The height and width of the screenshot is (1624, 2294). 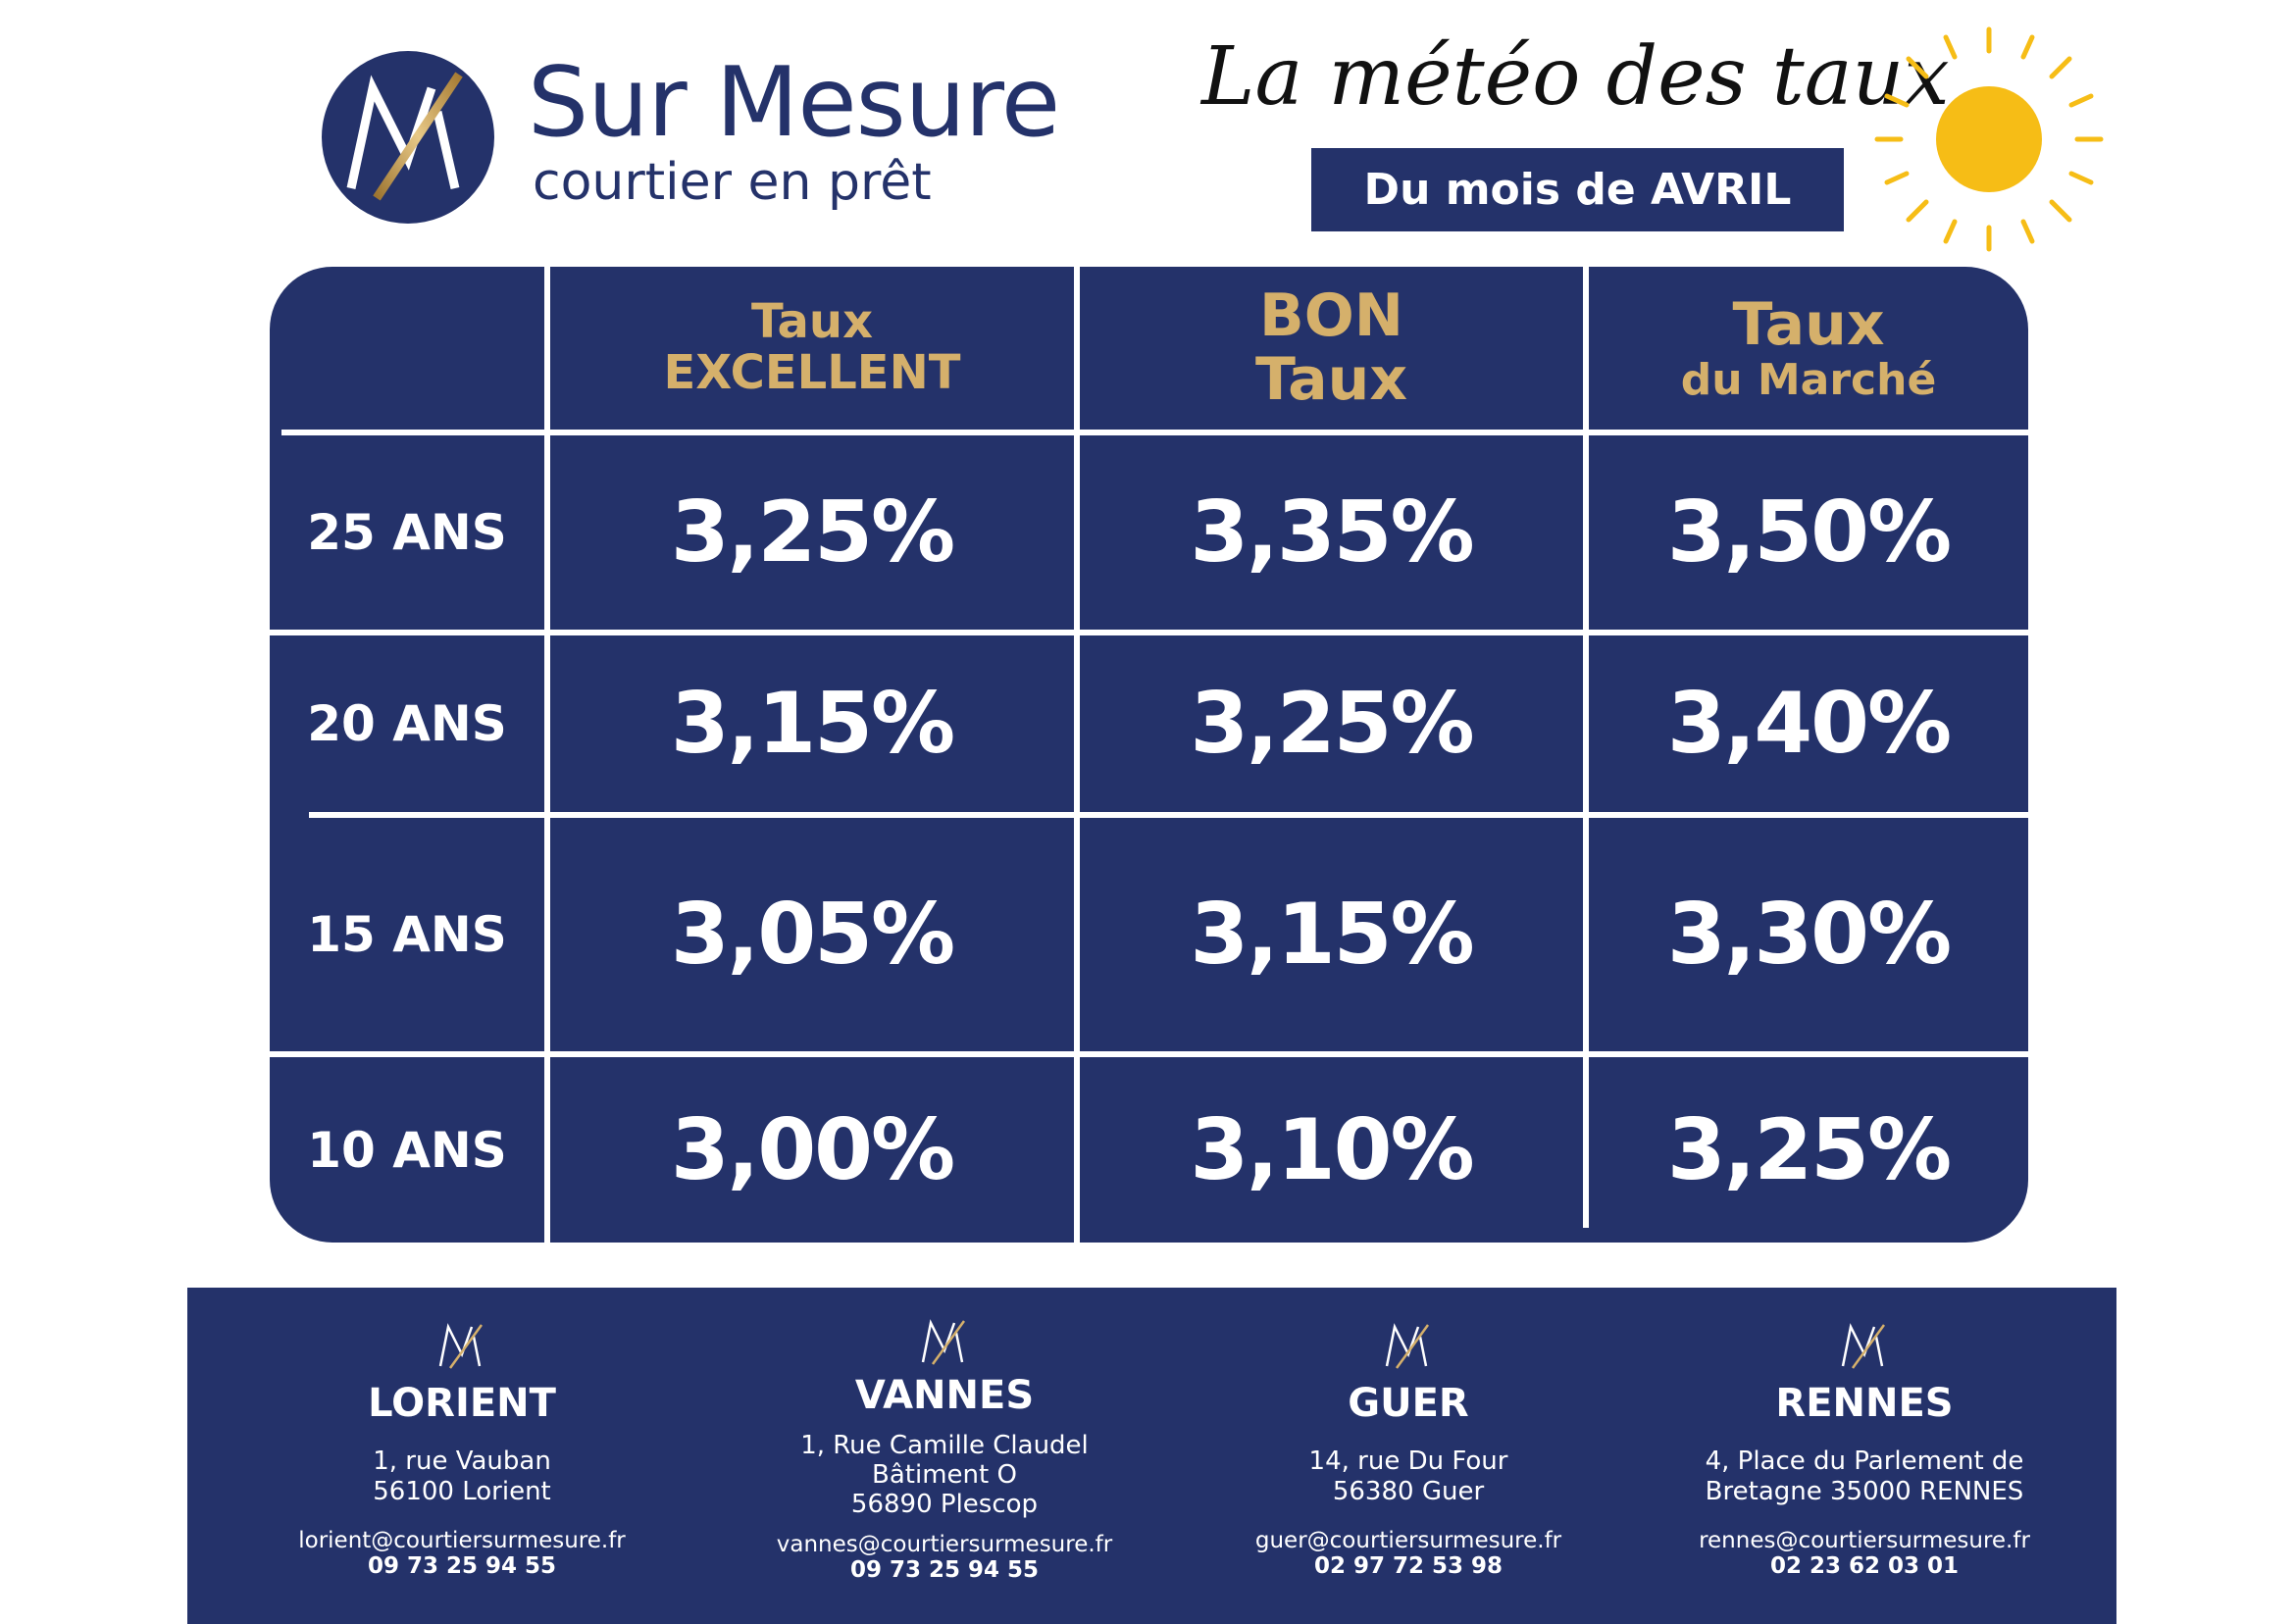 What do you see at coordinates (1864, 1540) in the screenshot?
I see `agency-email-link: rennes@courtiersurmesure.fr` at bounding box center [1864, 1540].